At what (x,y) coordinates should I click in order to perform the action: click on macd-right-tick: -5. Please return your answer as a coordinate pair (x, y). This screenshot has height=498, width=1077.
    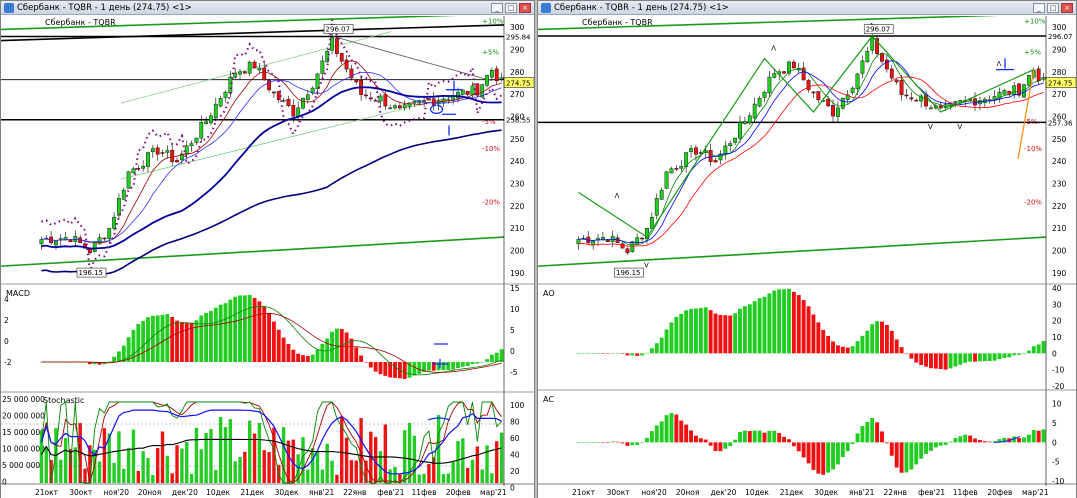
    Looking at the image, I should click on (514, 372).